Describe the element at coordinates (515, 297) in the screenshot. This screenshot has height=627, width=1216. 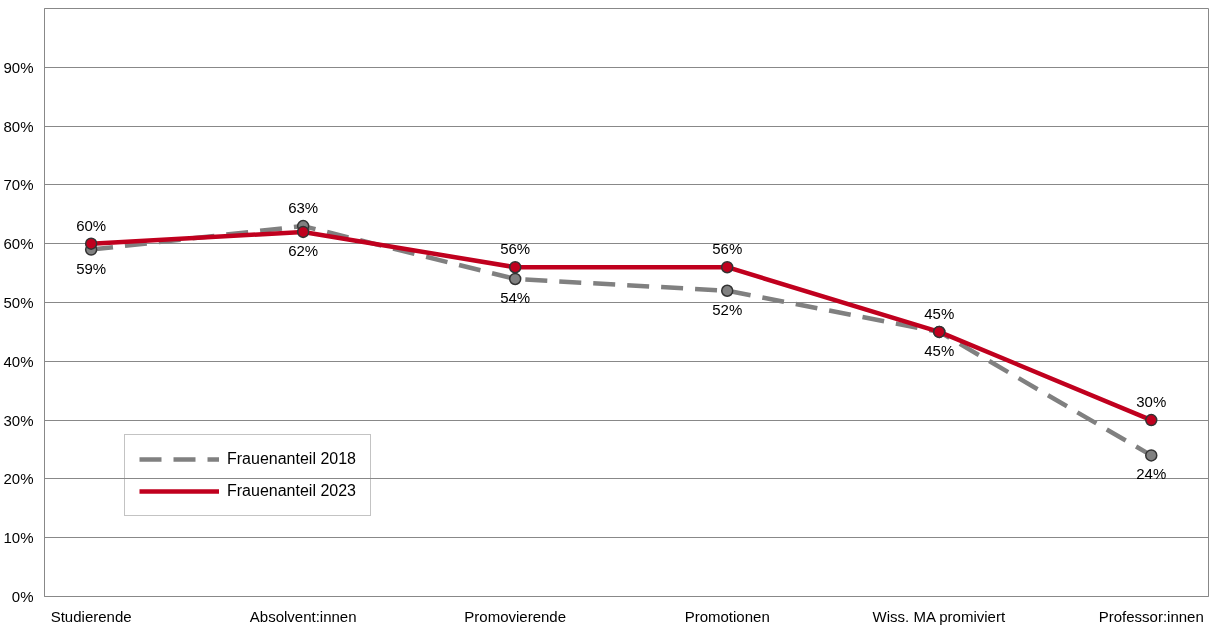
I see `data-label: 54%` at that location.